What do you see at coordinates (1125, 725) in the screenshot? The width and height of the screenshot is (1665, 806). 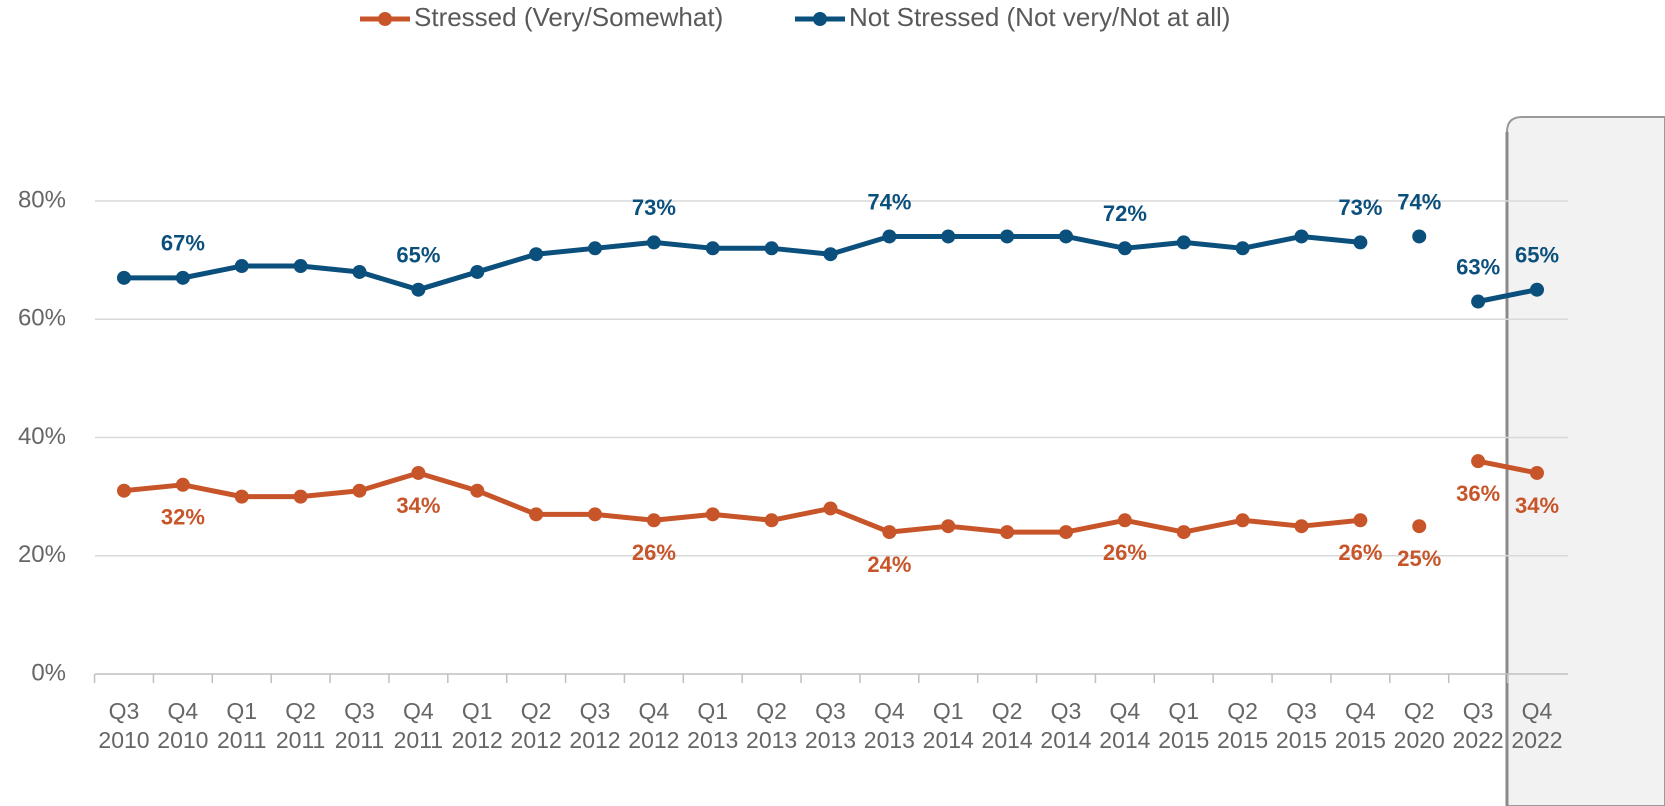 I see `x-tick-label: Q4 2014` at bounding box center [1125, 725].